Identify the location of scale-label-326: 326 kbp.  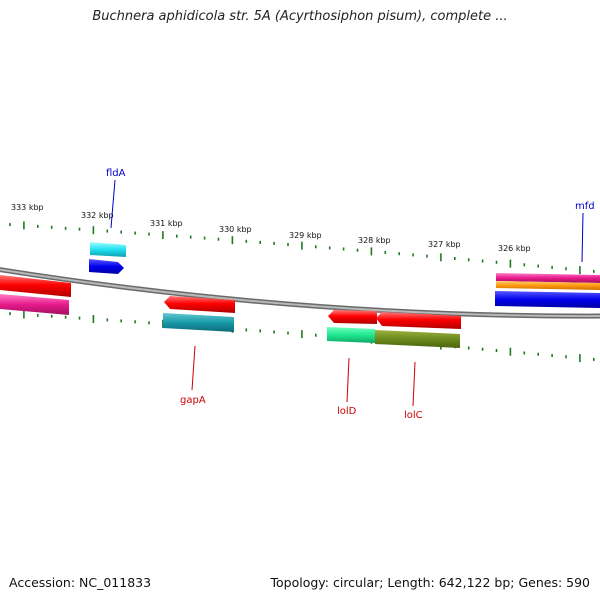
(514, 248).